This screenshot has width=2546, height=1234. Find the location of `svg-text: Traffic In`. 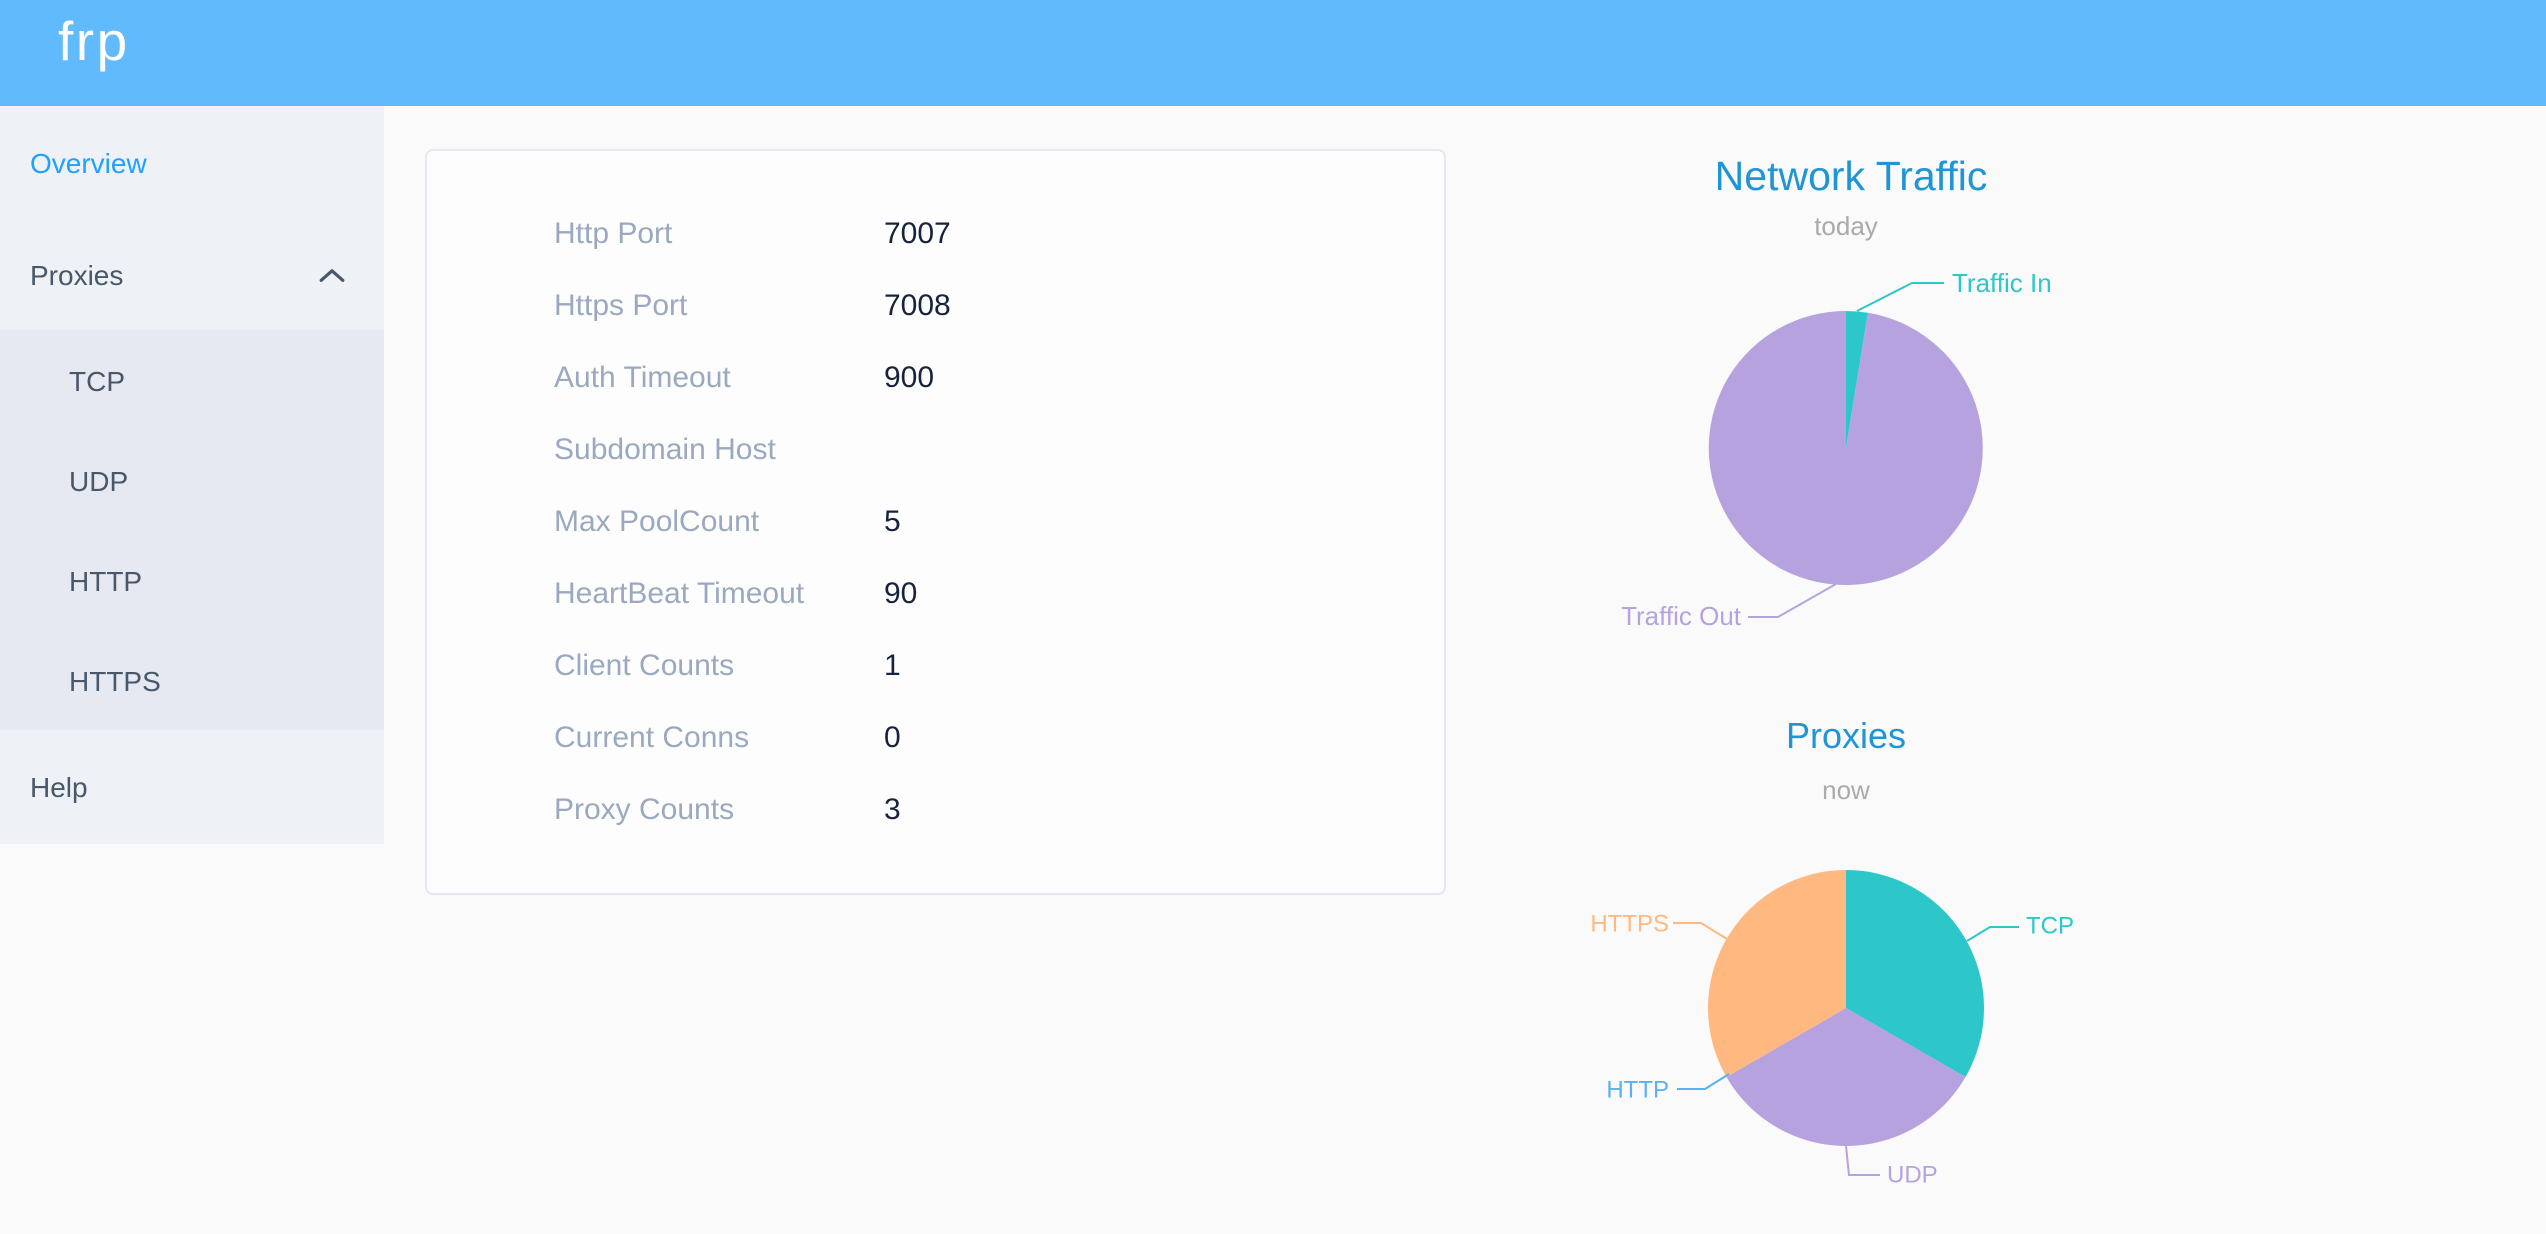

svg-text: Traffic In is located at coordinates (2002, 283).